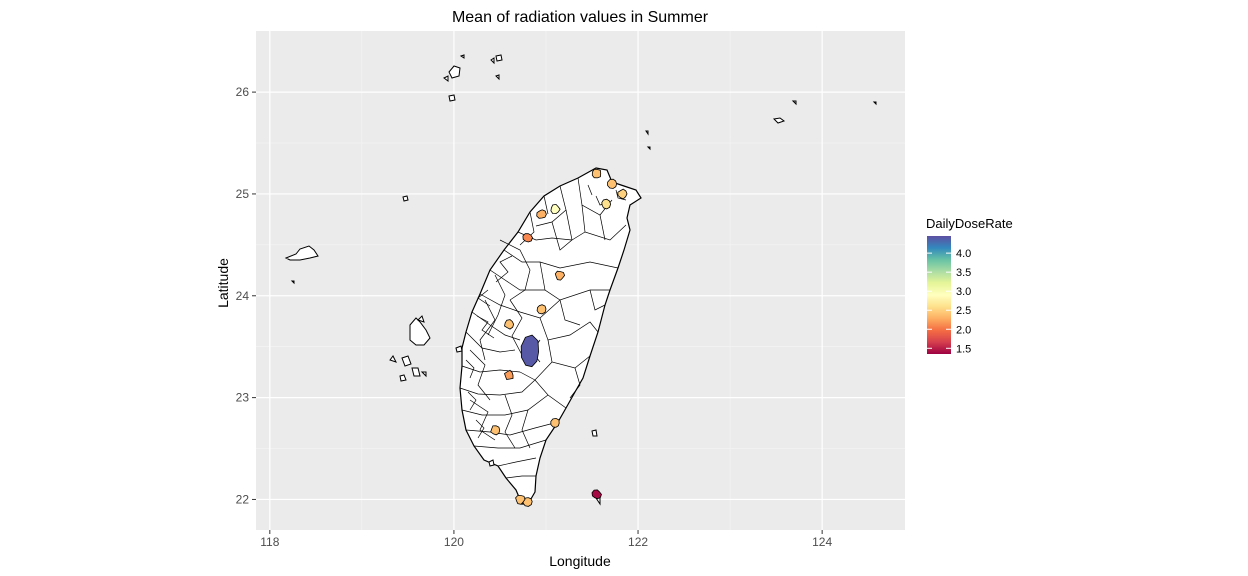 The image size is (1248, 576). I want to click on legend-breaks: 1.5 2.0 2.5 3.0 3.5 4.0, so click(949, 301).